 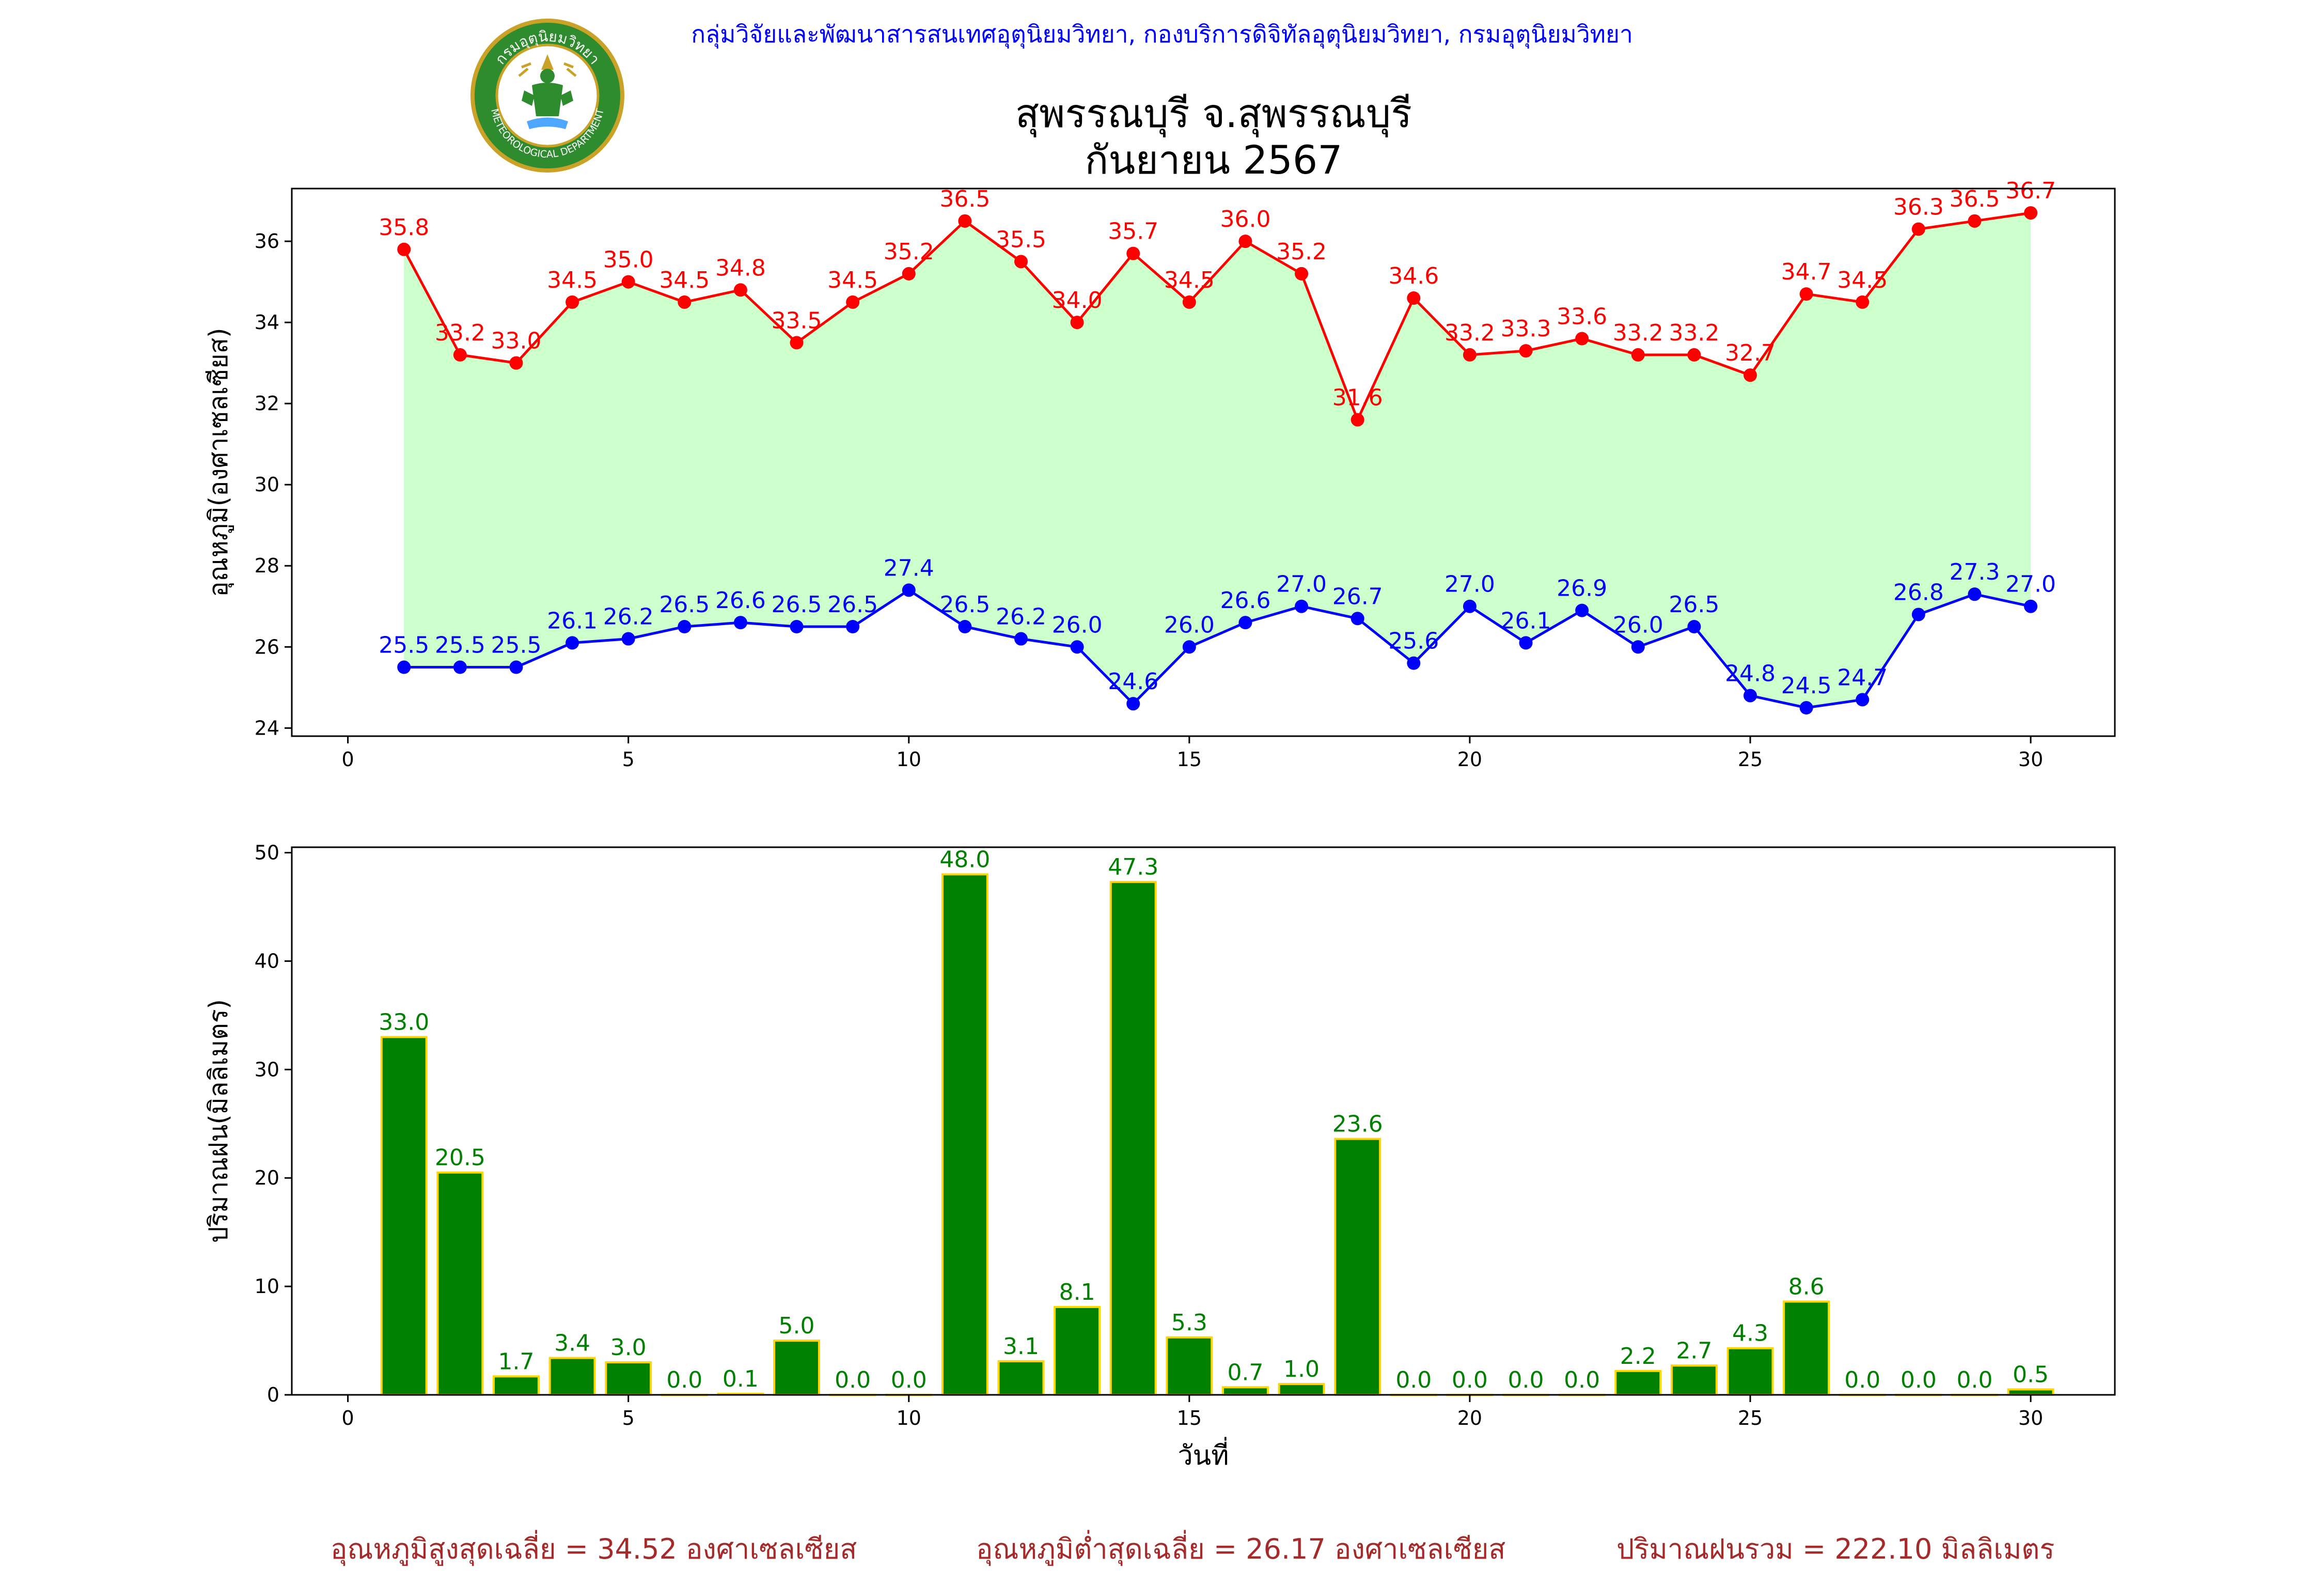 What do you see at coordinates (1751, 759) in the screenshot?
I see `temp-x-tick-label: 25` at bounding box center [1751, 759].